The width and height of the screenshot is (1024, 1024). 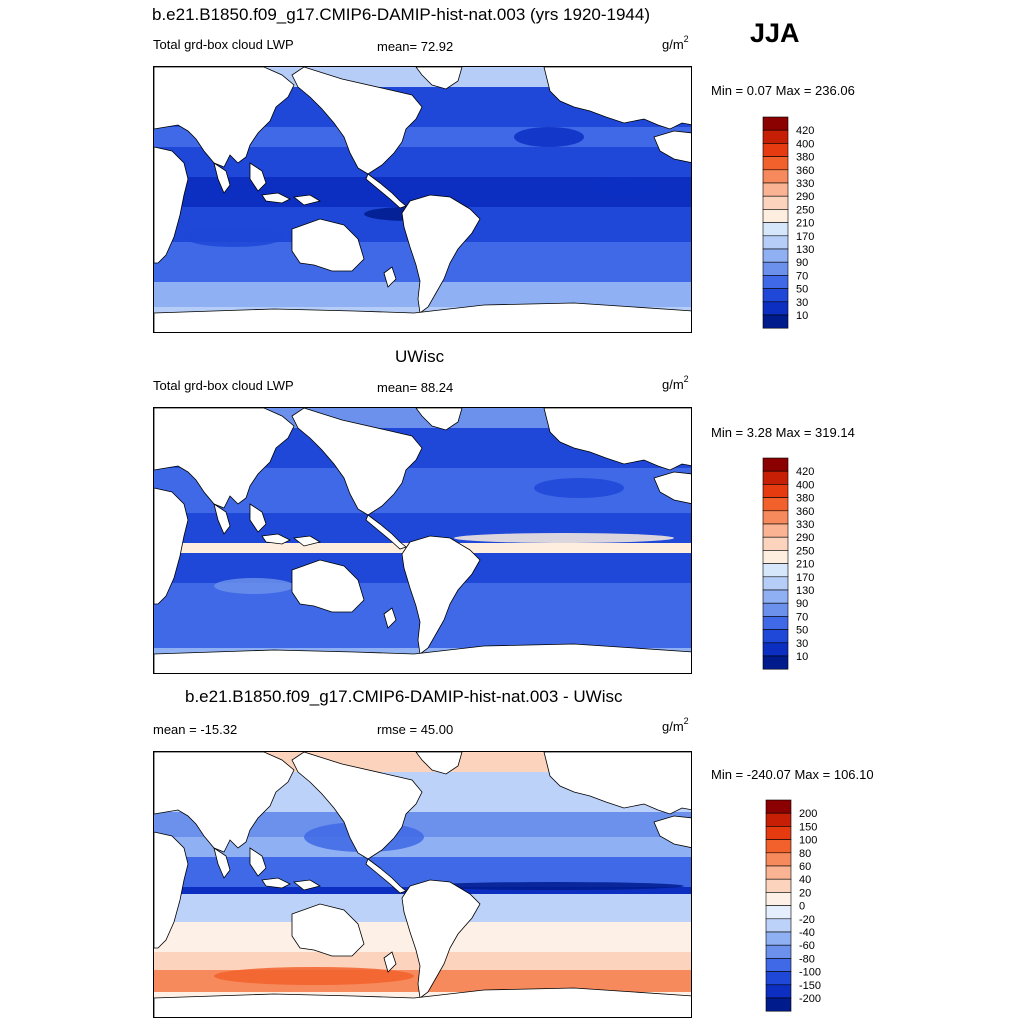 What do you see at coordinates (415, 729) in the screenshot?
I see `panel3-rmse-label: rmse = 45.00` at bounding box center [415, 729].